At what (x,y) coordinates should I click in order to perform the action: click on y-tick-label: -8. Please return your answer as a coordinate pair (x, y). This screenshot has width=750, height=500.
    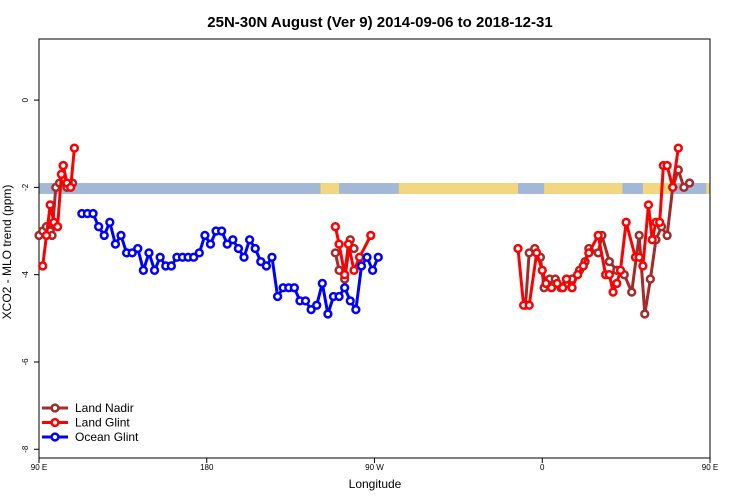
    Looking at the image, I should click on (25, 449).